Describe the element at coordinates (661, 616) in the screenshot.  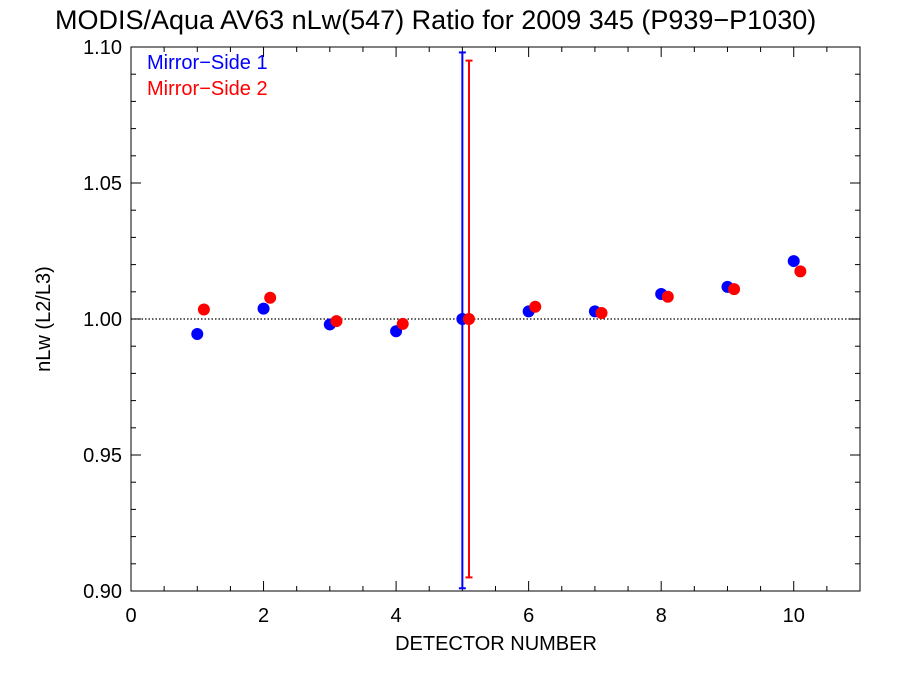
I see `x-tick-label: 8` at that location.